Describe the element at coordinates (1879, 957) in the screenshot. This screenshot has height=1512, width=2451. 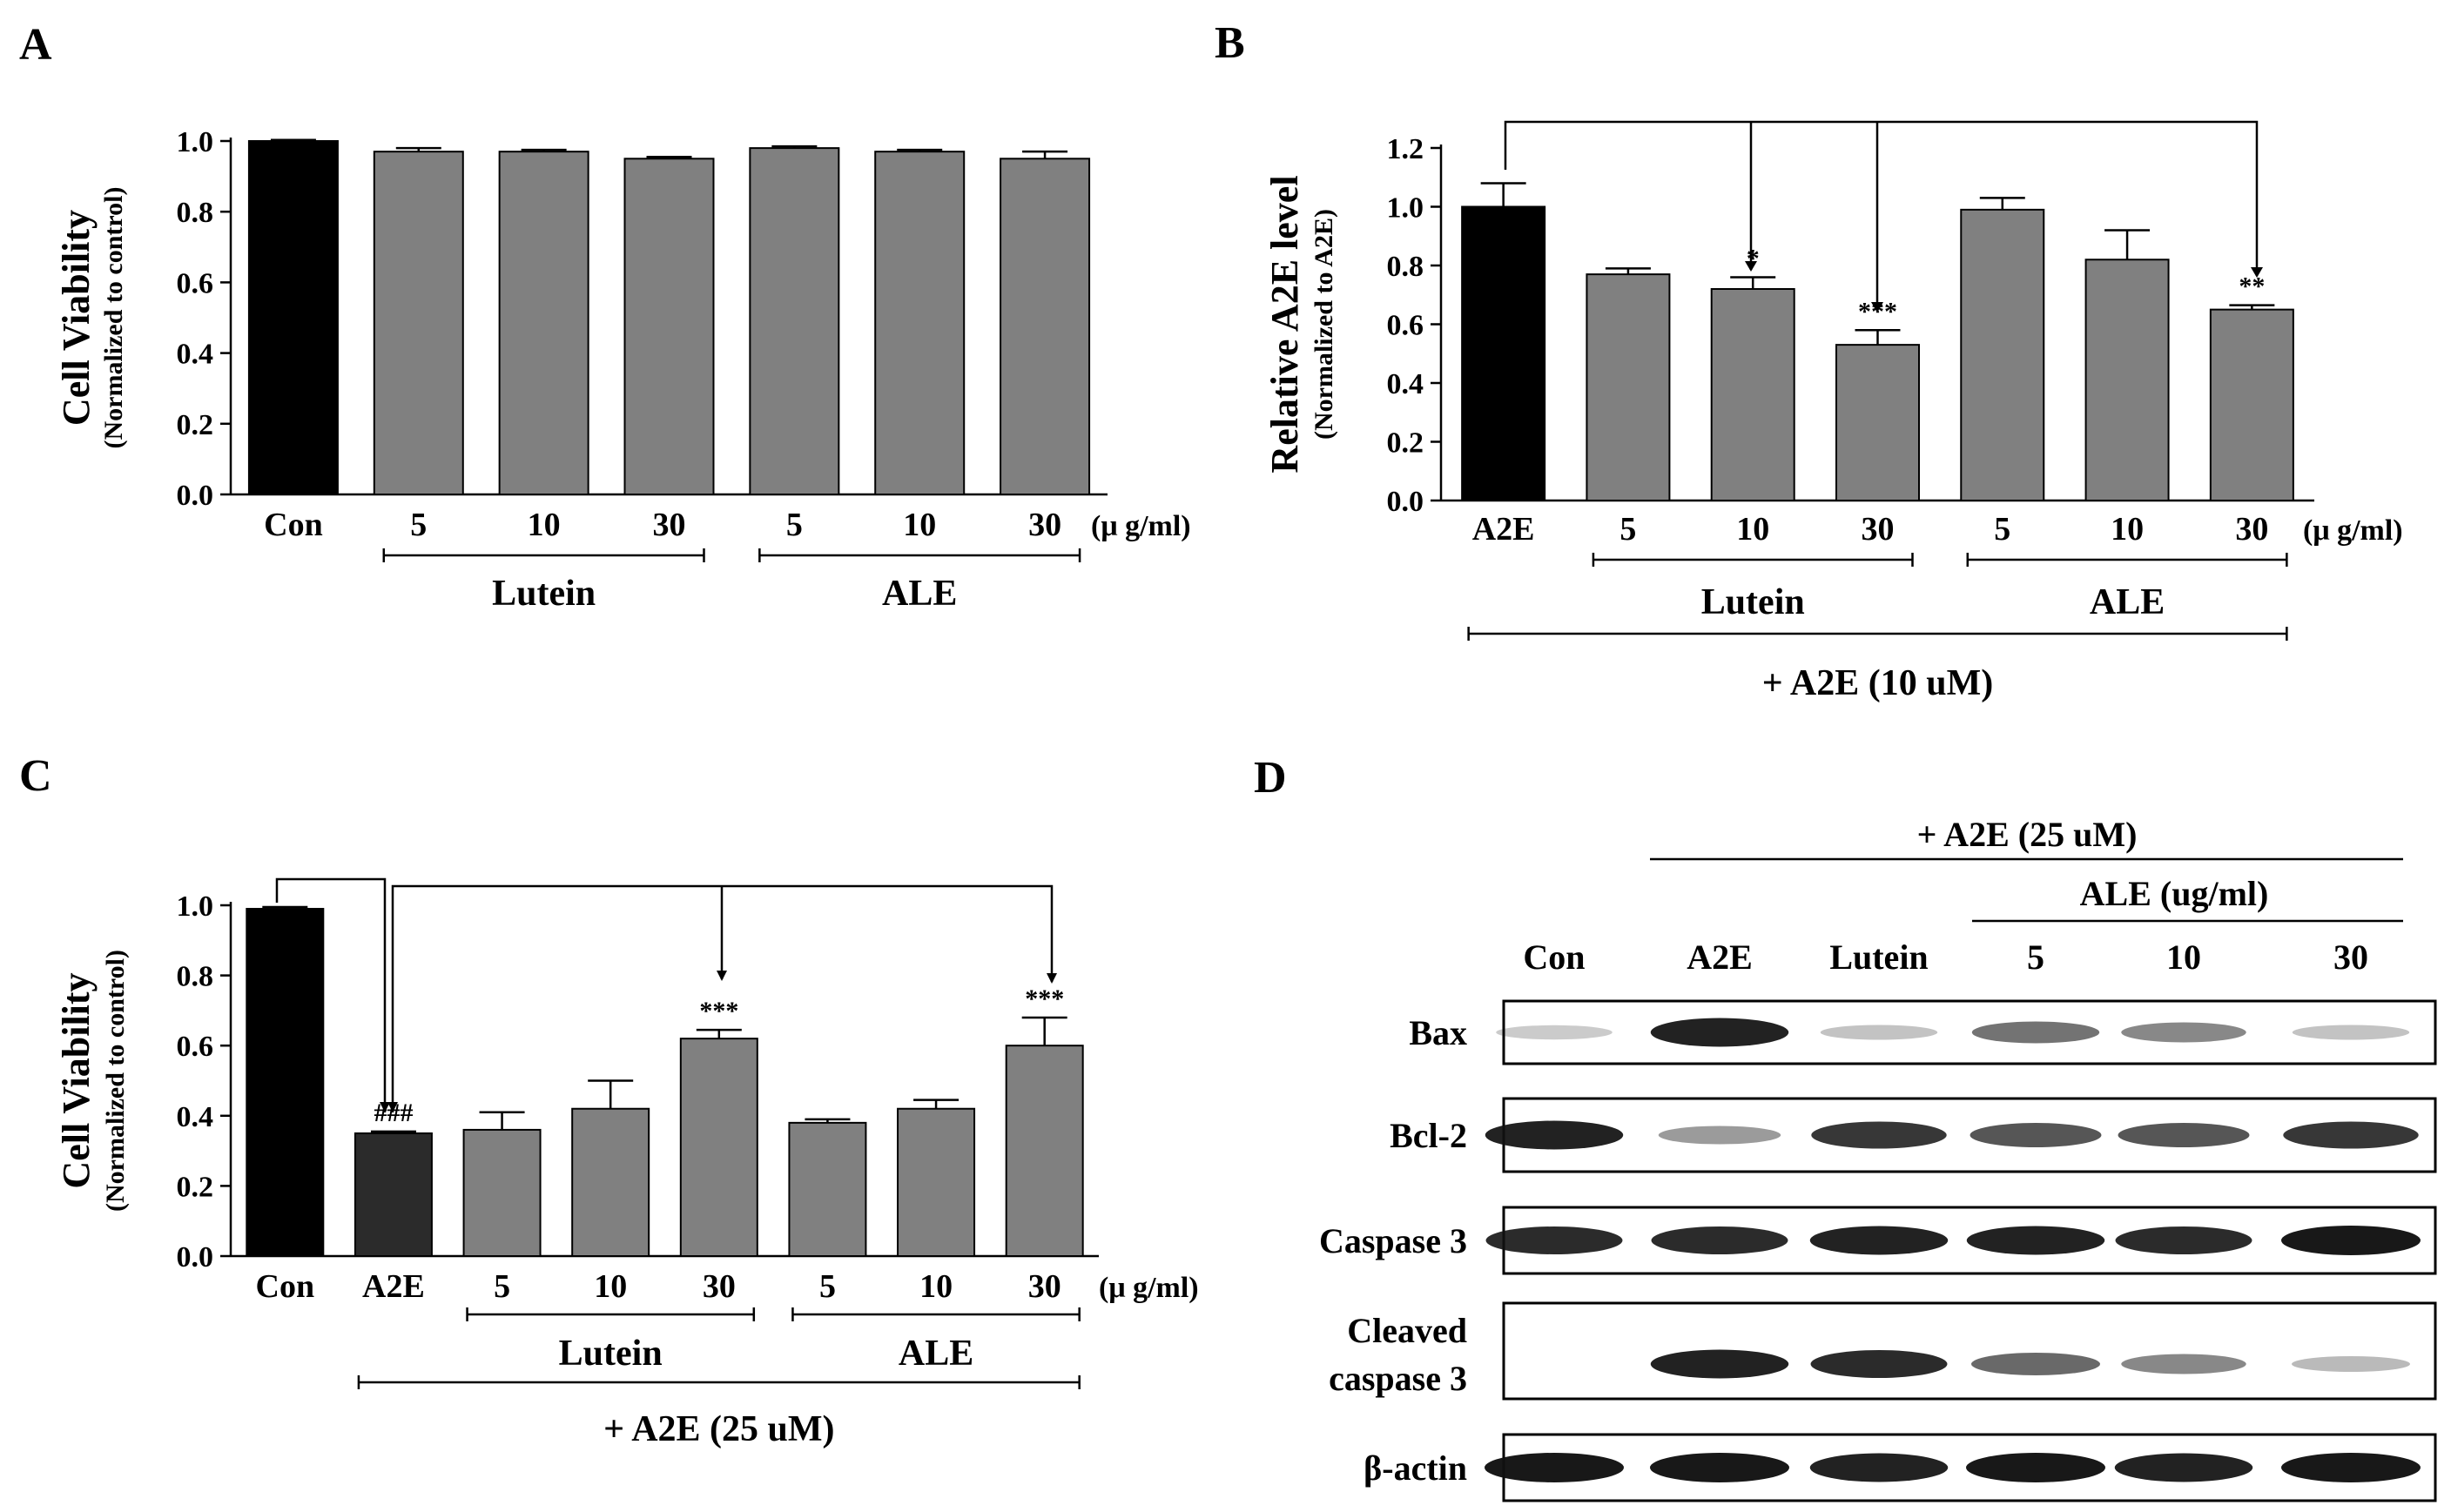
I see `blot-lane-label: Lutein` at that location.